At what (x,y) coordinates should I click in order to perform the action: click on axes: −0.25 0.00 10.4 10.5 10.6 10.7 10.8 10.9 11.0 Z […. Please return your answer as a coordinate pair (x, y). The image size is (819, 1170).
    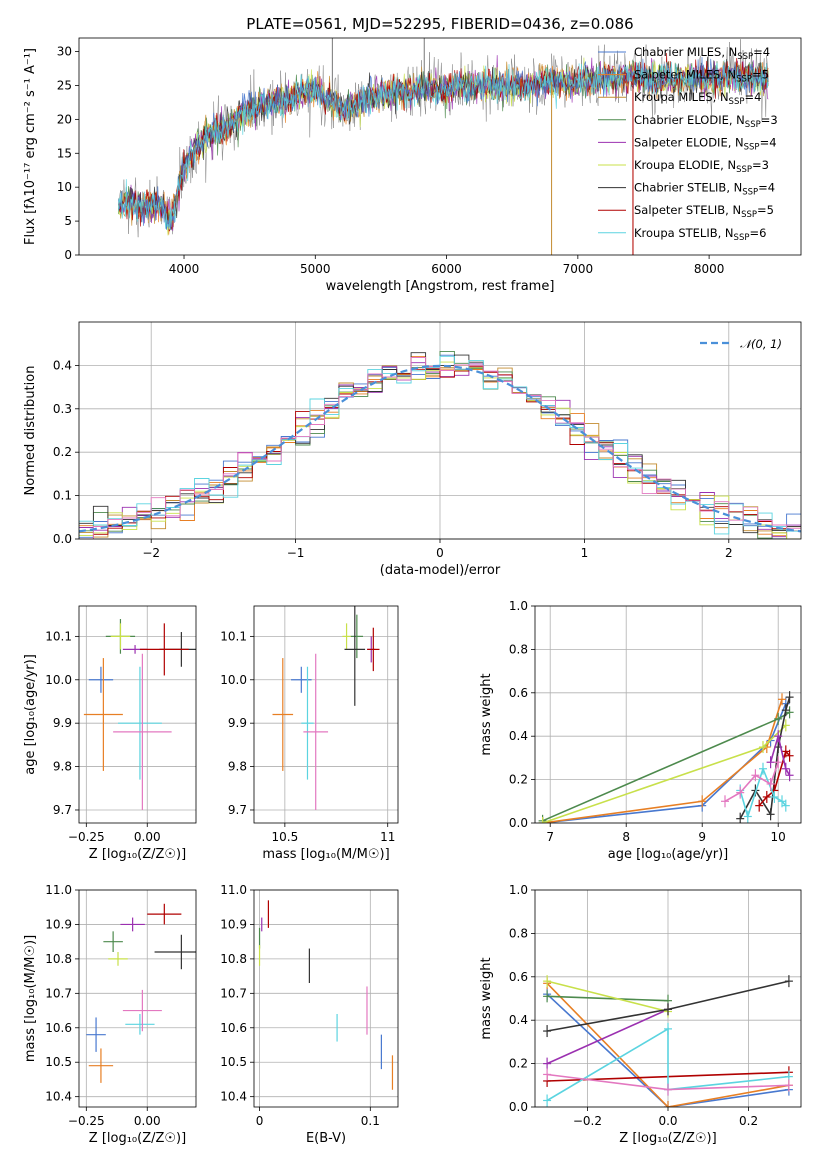
    Looking at the image, I should click on (110, 1014).